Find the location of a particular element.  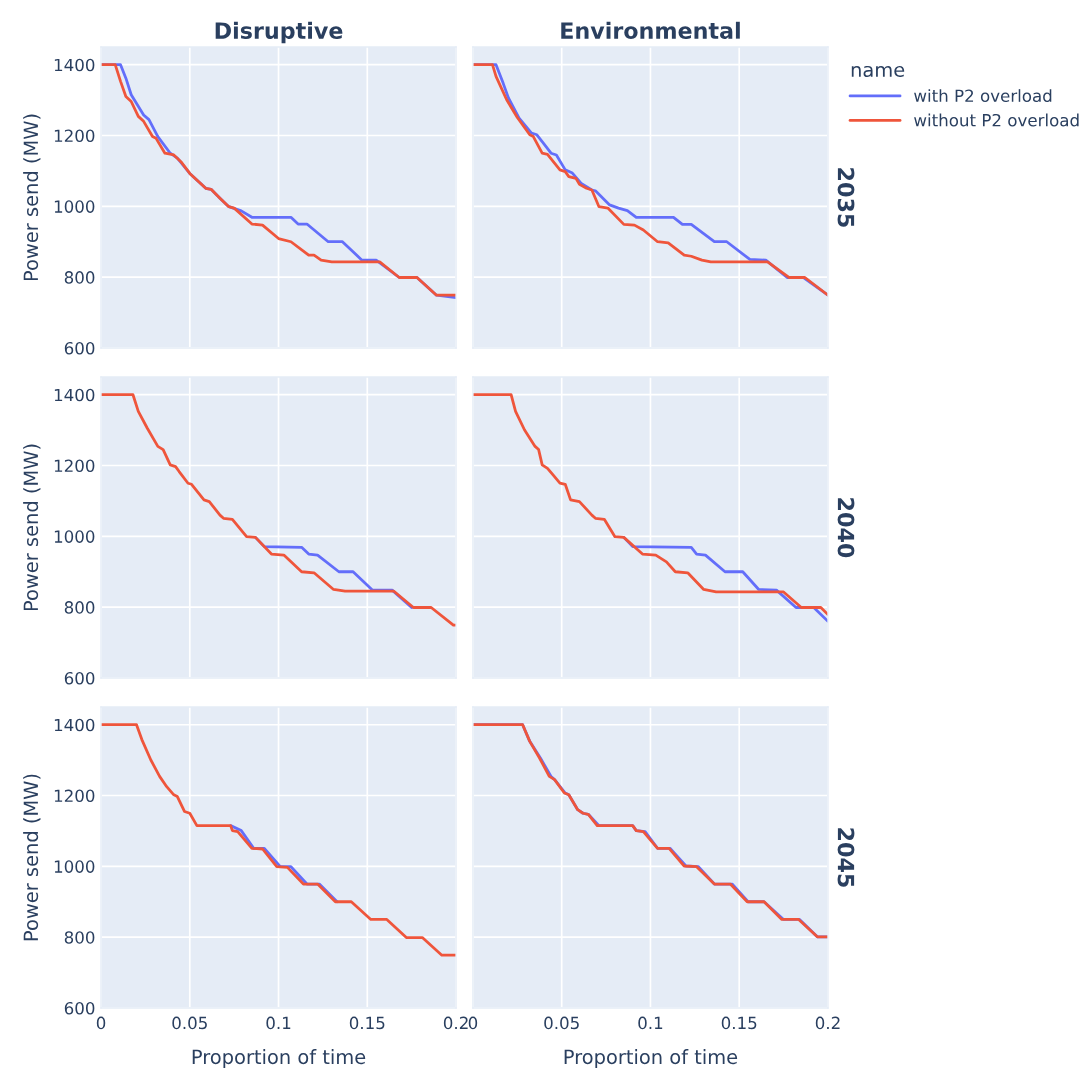

legend-label: with P2 overload is located at coordinates (983, 96).